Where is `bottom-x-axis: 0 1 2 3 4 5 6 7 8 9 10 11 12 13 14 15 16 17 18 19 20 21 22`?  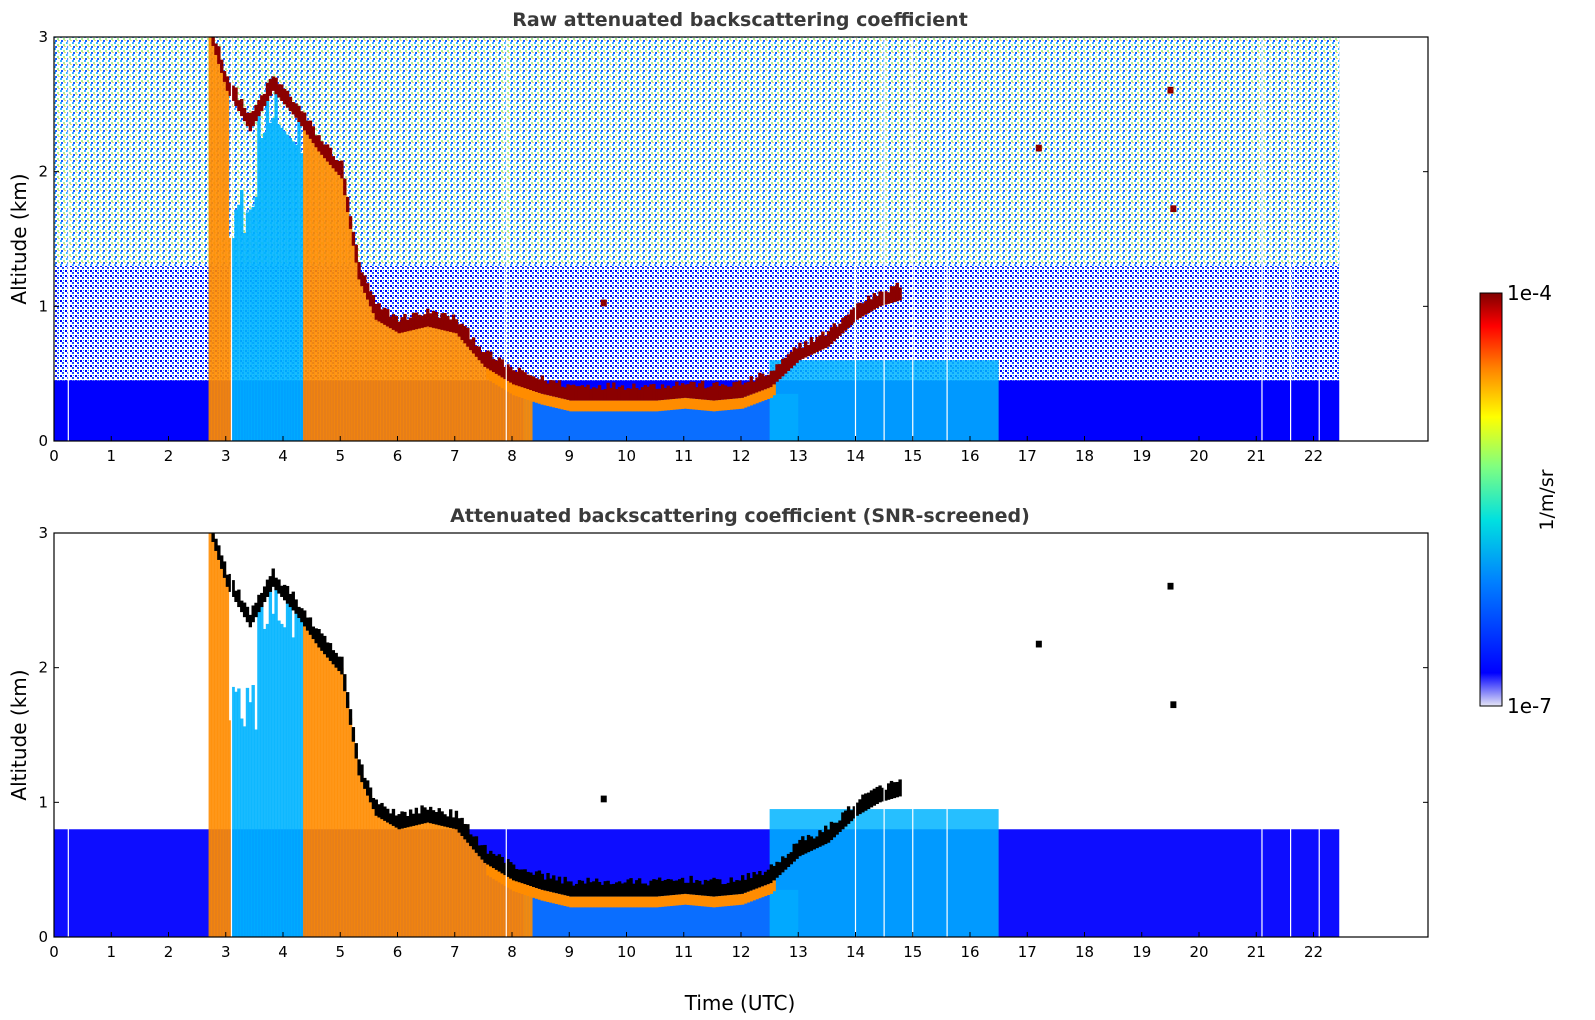 bottom-x-axis: 0 1 2 3 4 5 6 7 8 9 10 11 12 13 14 15 16 17 18 19 20 21 22 is located at coordinates (686, 946).